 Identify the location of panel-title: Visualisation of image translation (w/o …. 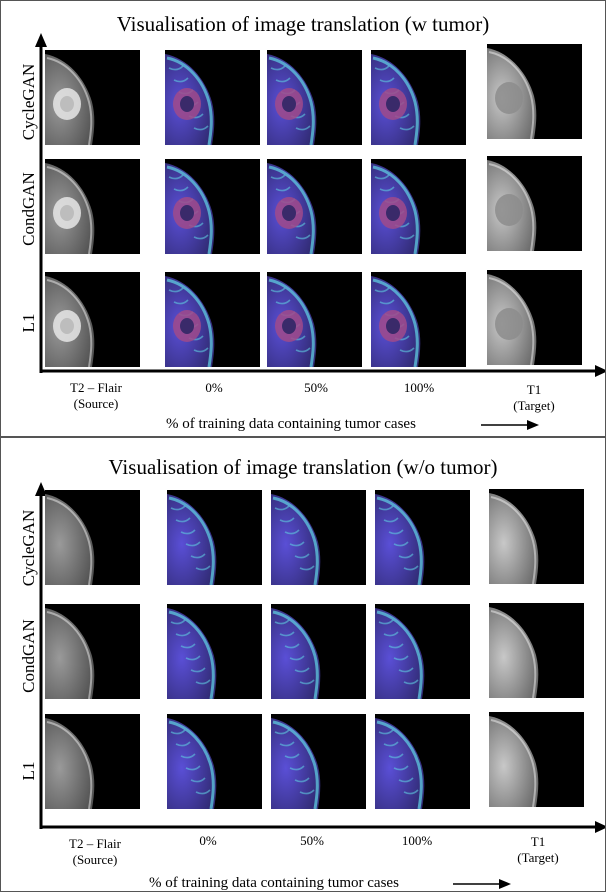
(303, 467).